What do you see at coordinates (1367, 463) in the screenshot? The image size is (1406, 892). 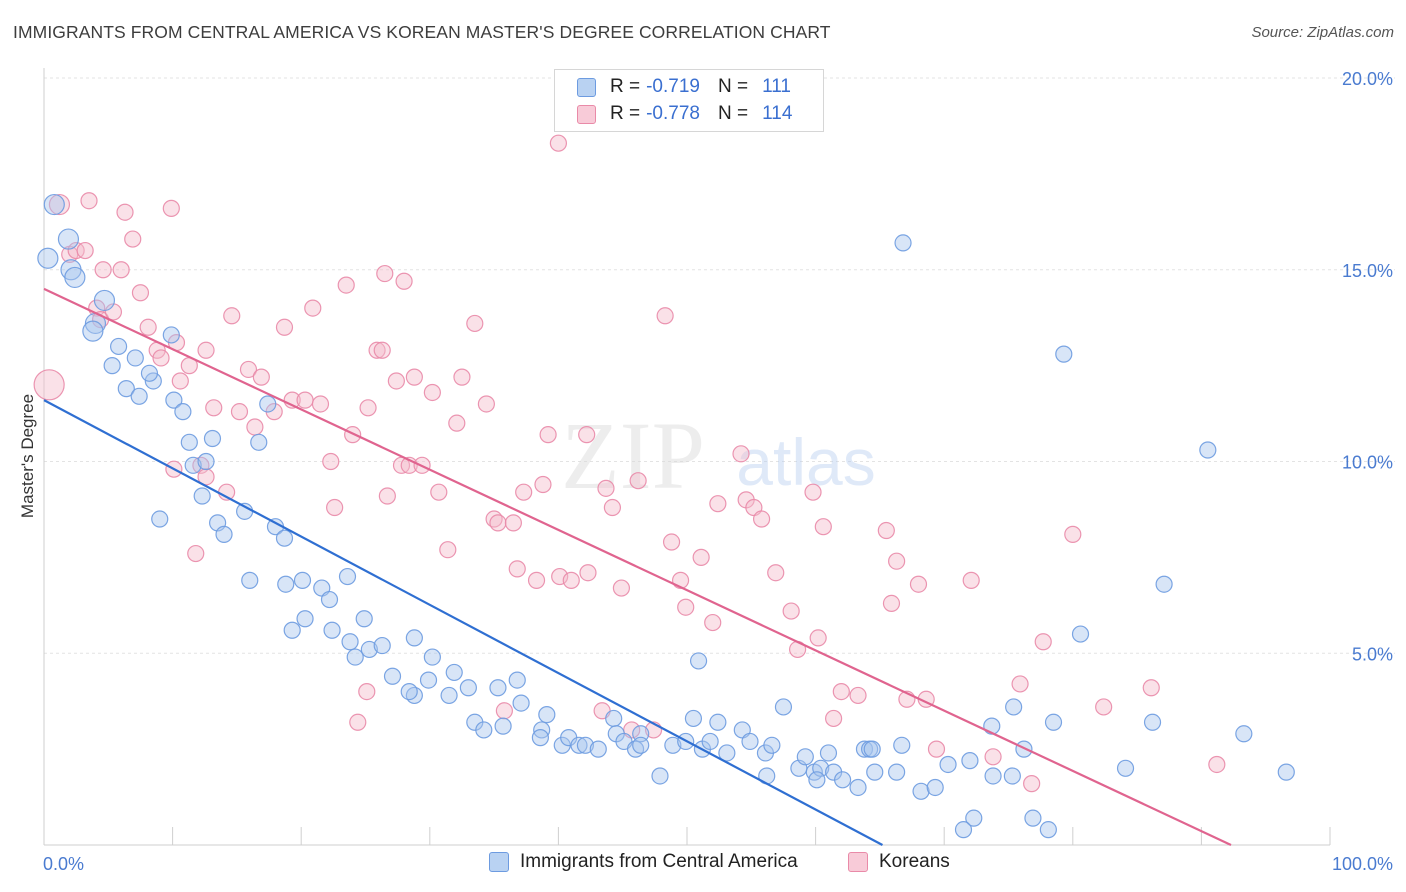 I see `y-tick-label: 10.0%` at bounding box center [1367, 463].